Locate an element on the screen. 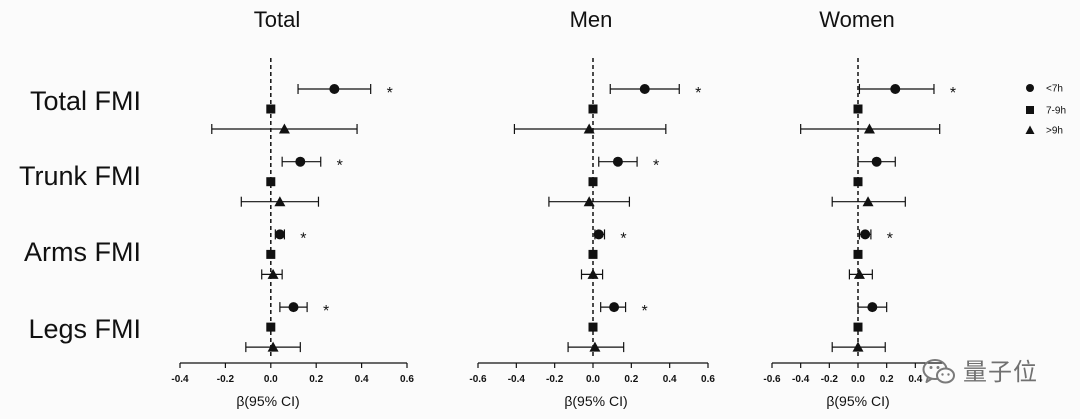  point-men-trunk-fmi-gt9h is located at coordinates (589, 201).